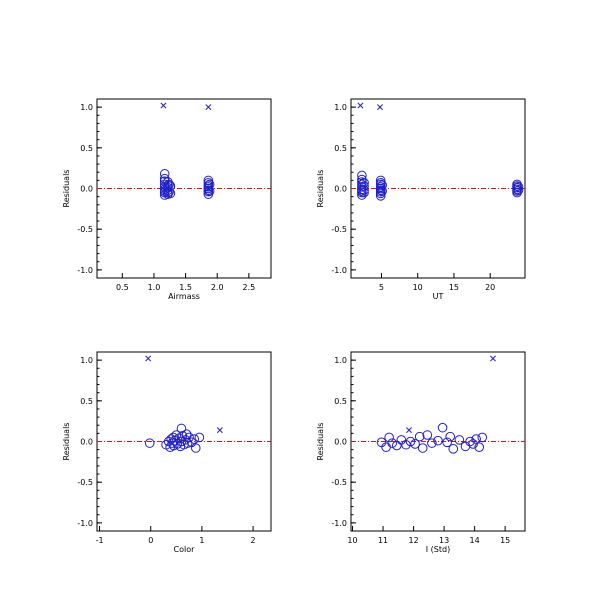  What do you see at coordinates (167, 452) in the screenshot?
I see `plot-panel-3: -1.0 -0.5 0.0 0.5 1.0 -1 0 1 2 Color Residuals` at bounding box center [167, 452].